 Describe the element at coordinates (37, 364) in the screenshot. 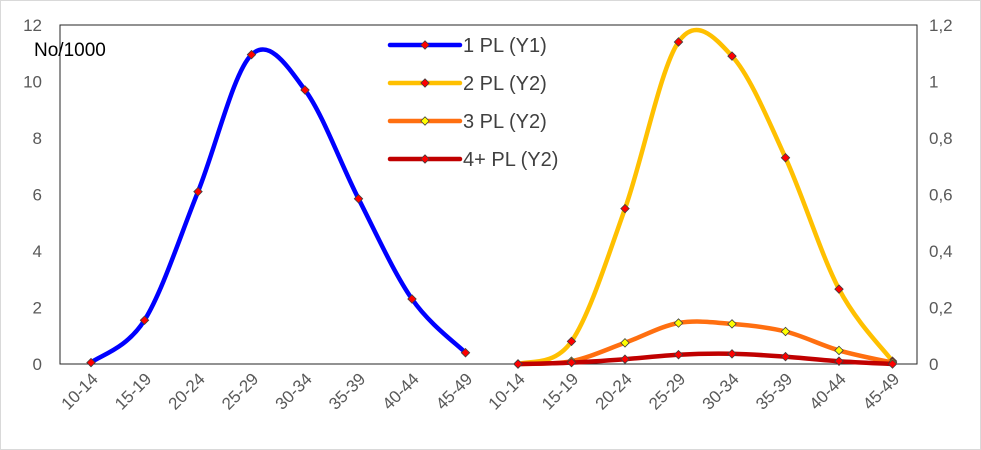

I see `y1-tick-label: 0` at that location.